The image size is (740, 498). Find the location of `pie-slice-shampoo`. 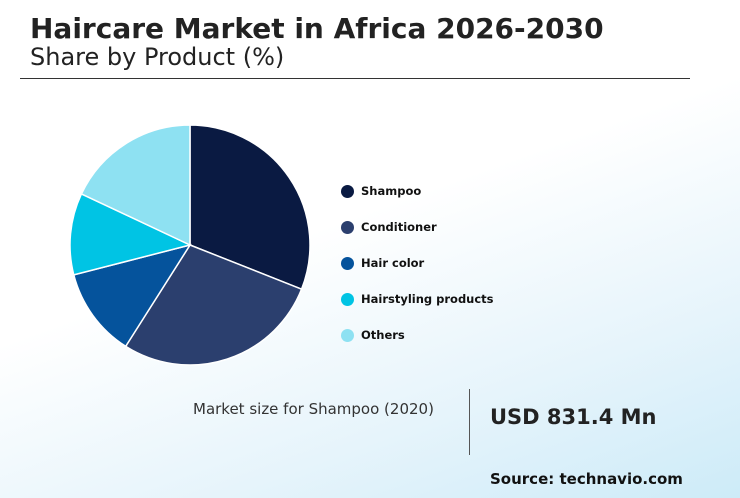

pie-slice-shampoo is located at coordinates (250, 207).